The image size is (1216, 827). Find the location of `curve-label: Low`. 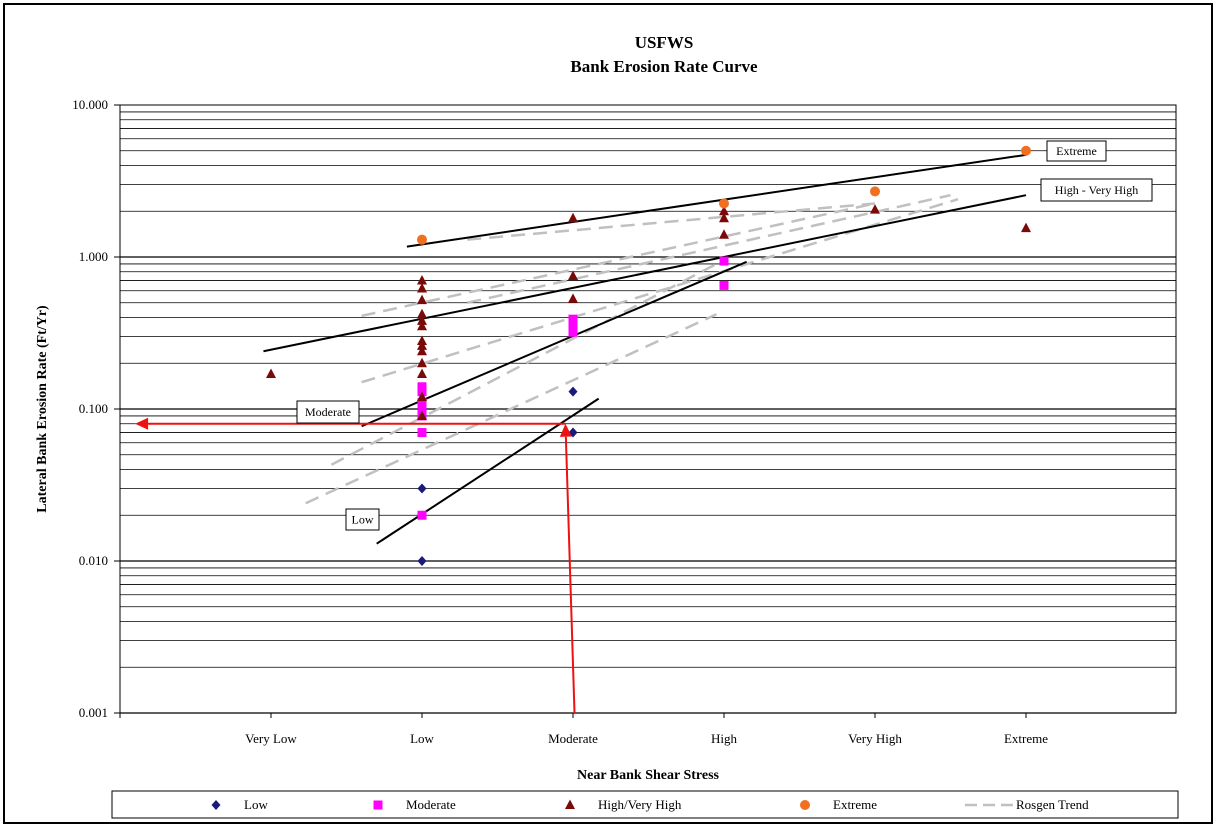

curve-label: Low is located at coordinates (363, 520).